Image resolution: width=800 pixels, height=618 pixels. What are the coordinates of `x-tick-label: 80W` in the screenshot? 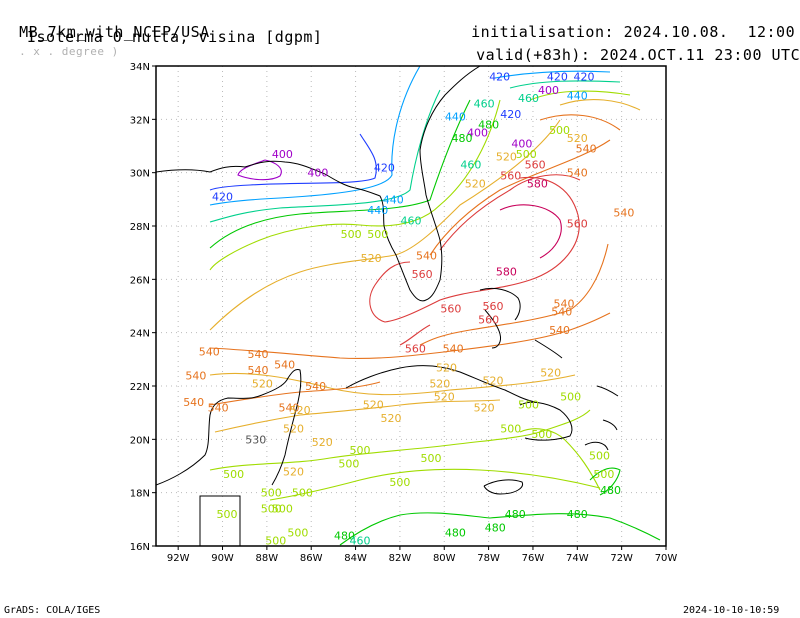 It's located at (444, 558).